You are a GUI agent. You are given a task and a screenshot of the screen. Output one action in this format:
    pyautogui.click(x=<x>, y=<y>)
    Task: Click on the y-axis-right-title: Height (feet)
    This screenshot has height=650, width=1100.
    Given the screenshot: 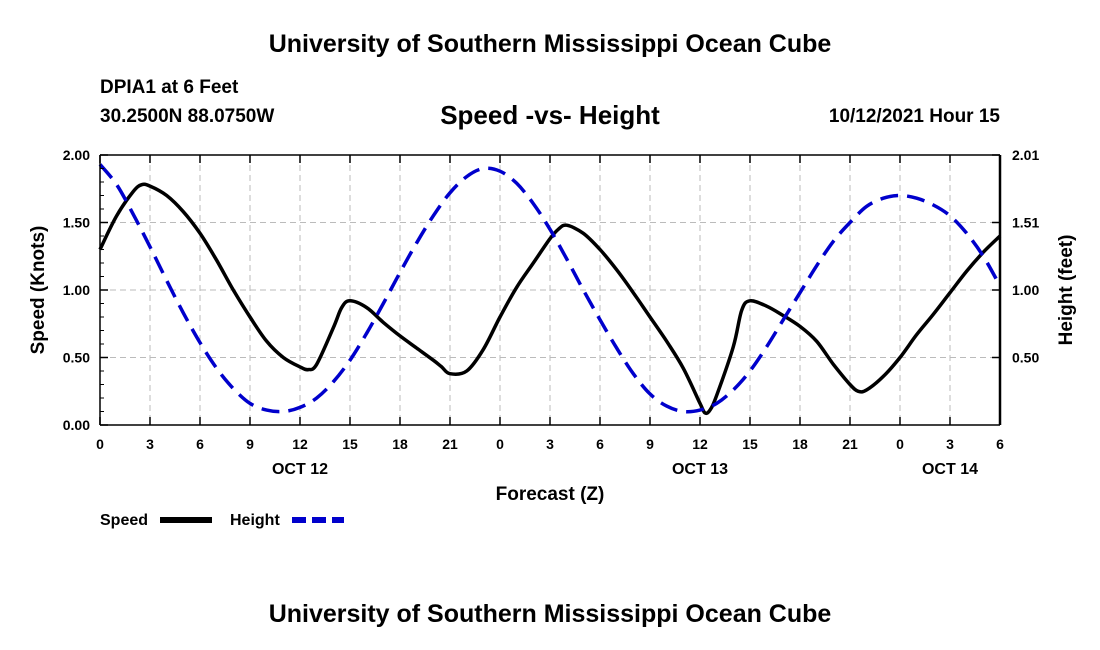 What is the action you would take?
    pyautogui.click(x=1066, y=290)
    